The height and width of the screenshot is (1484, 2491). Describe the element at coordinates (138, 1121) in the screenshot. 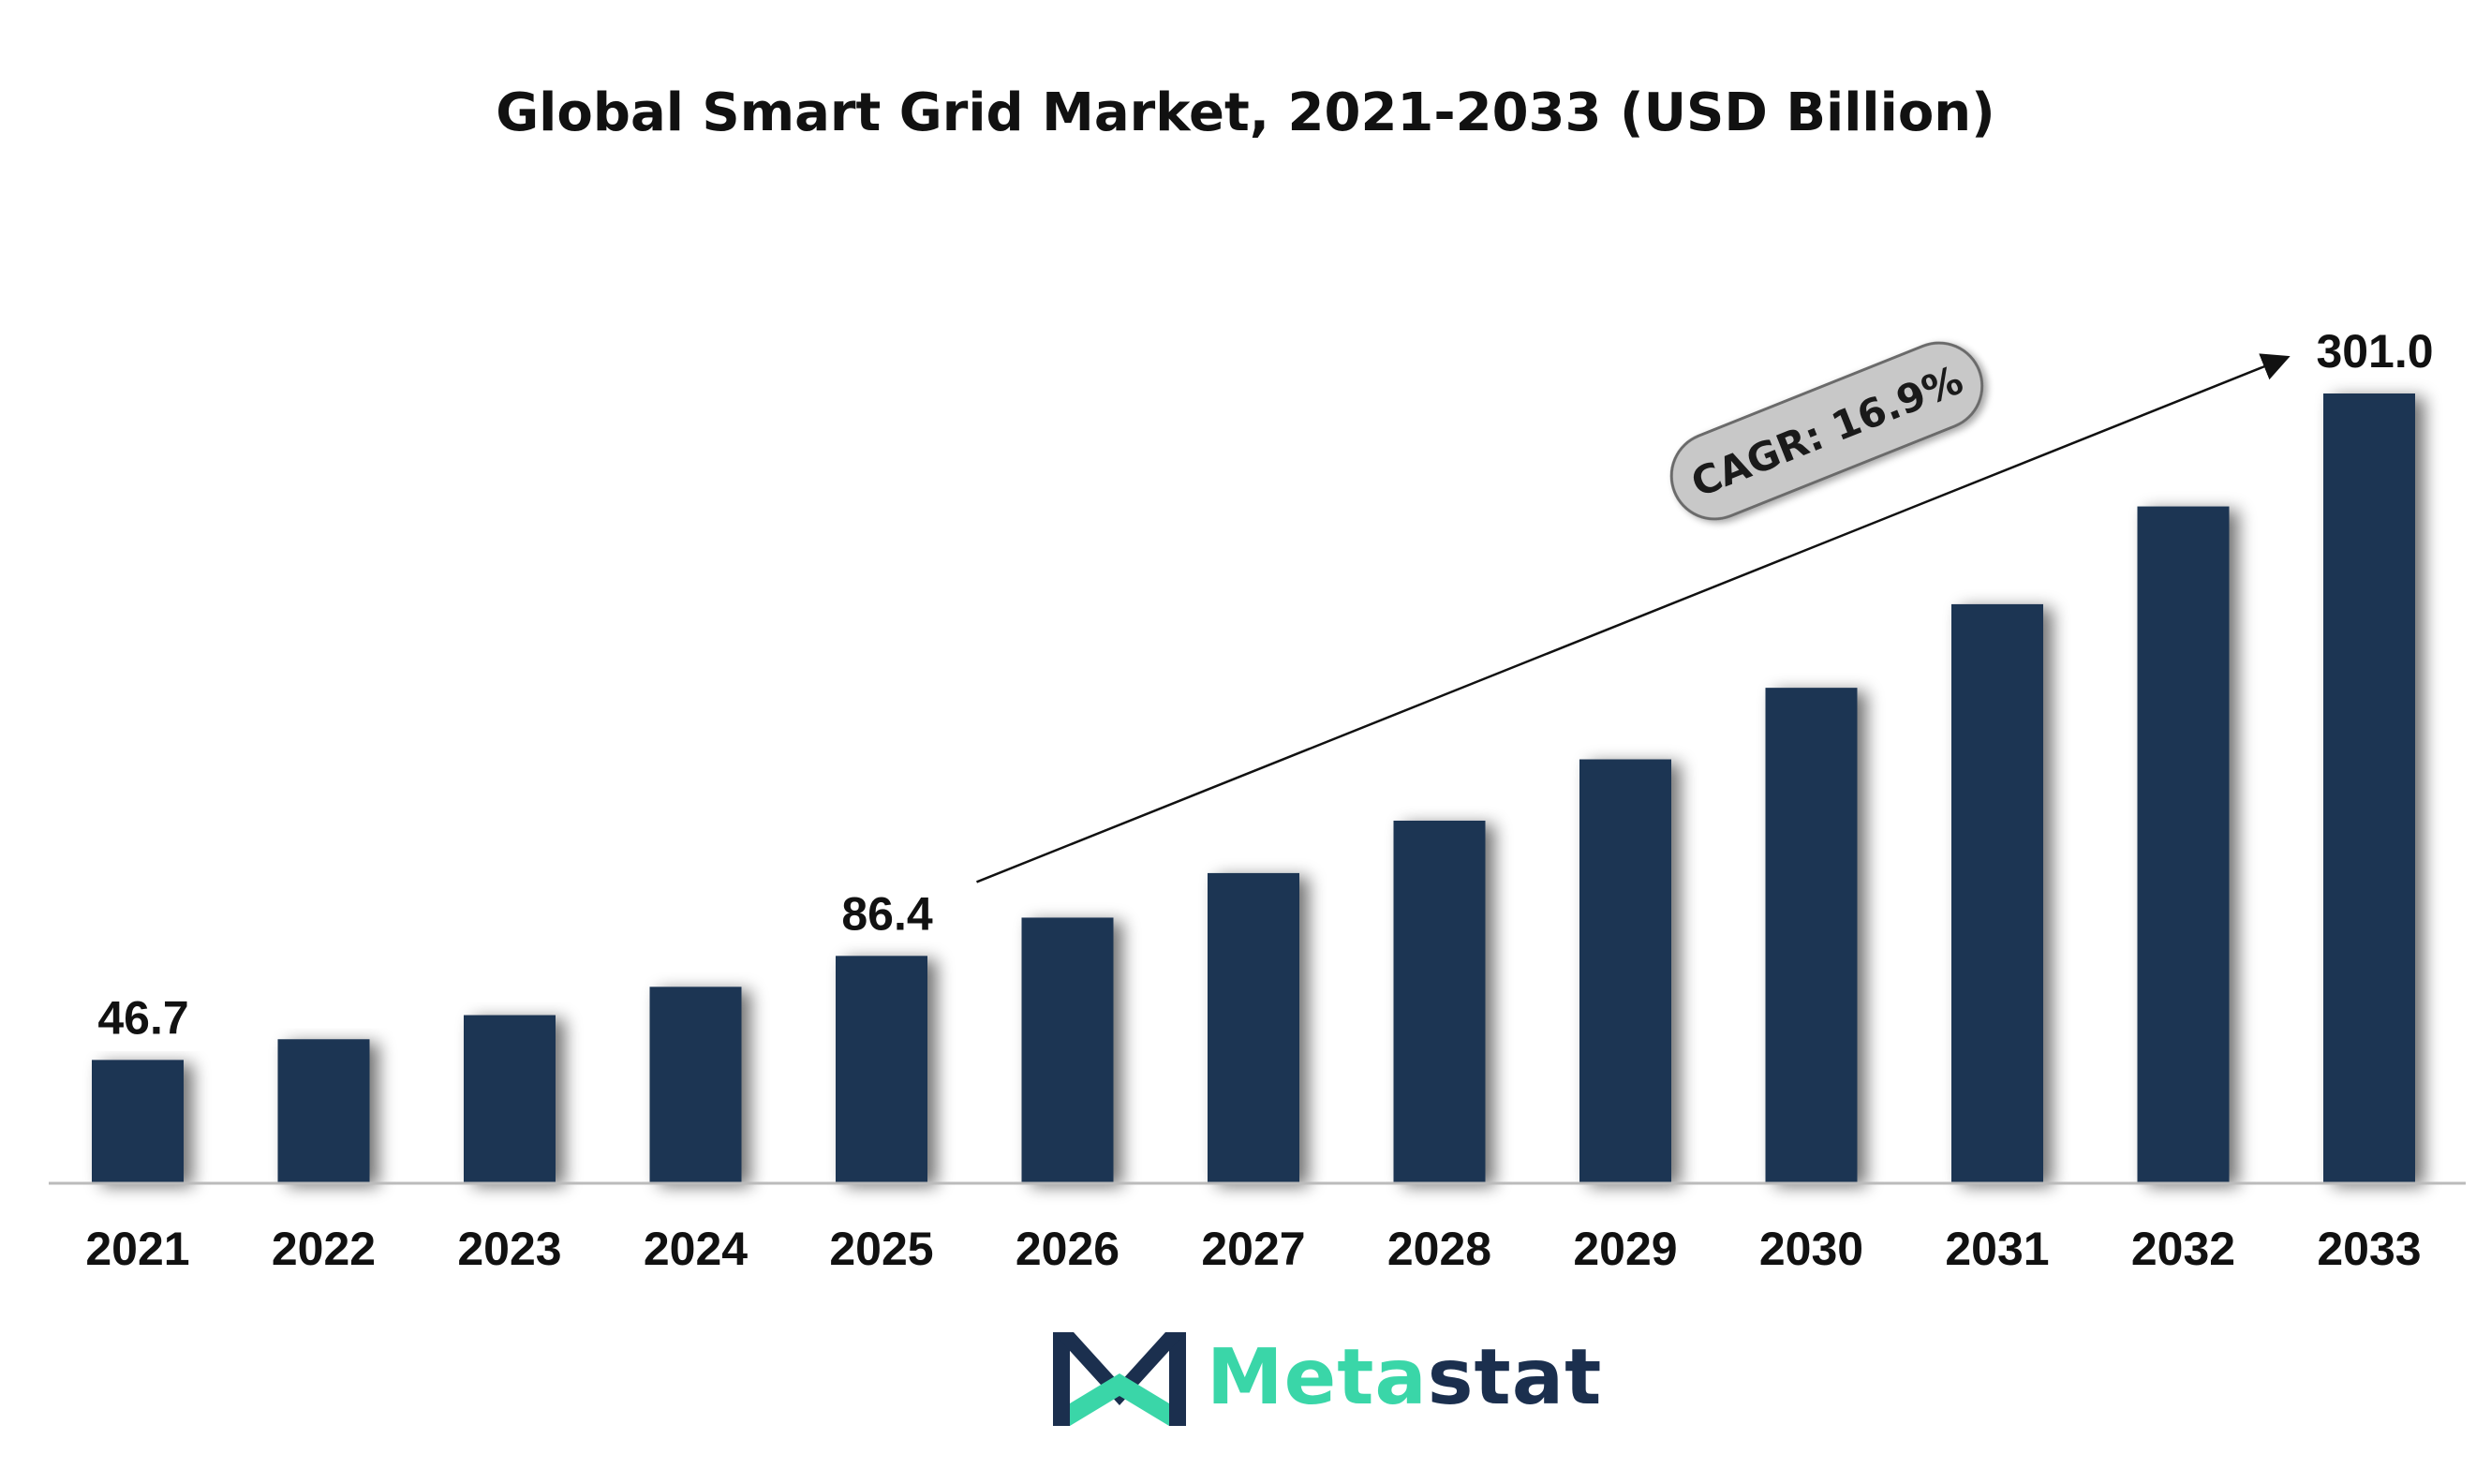

I see `bar-2021` at that location.